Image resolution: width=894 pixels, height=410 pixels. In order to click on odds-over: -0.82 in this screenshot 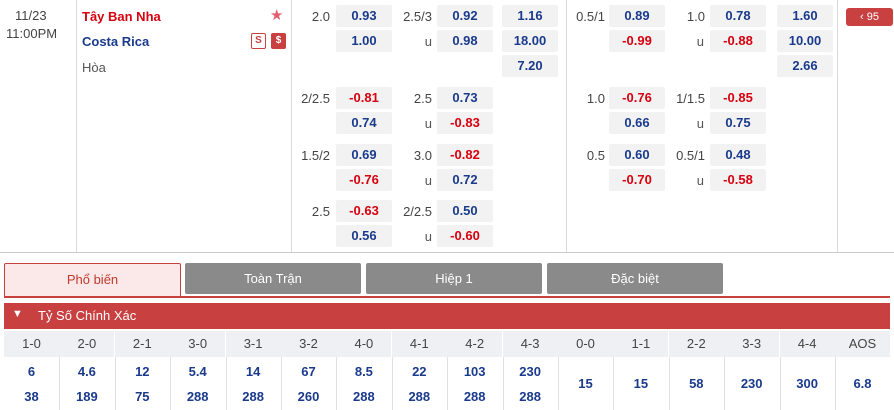, I will do `click(465, 155)`.